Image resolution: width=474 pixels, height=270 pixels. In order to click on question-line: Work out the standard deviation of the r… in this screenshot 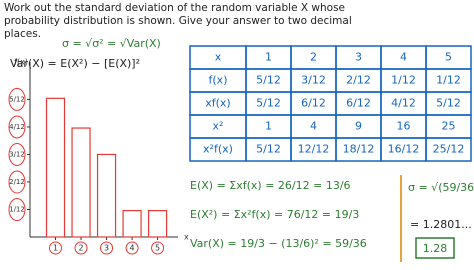, I will do `click(174, 8)`.